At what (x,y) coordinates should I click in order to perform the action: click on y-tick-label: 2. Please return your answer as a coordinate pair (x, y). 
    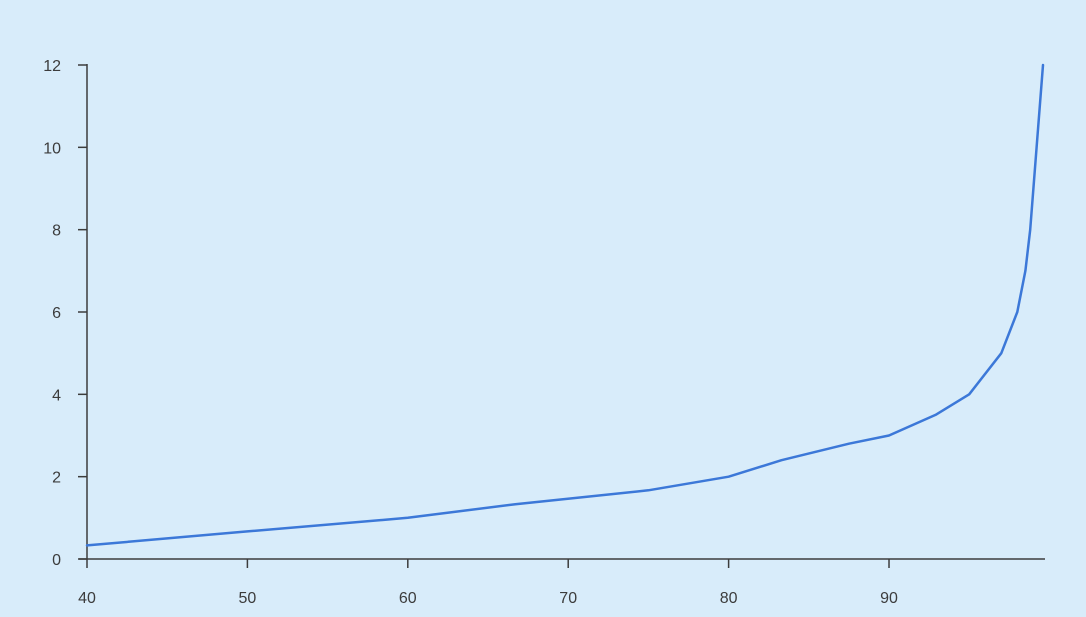
    Looking at the image, I should click on (56, 478).